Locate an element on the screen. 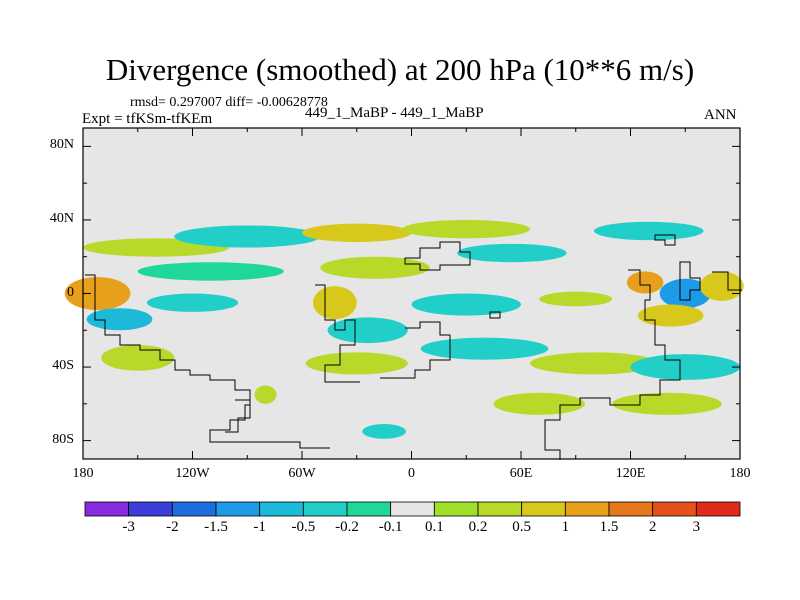  colorbar-level-label: -0.5 is located at coordinates (303, 527).